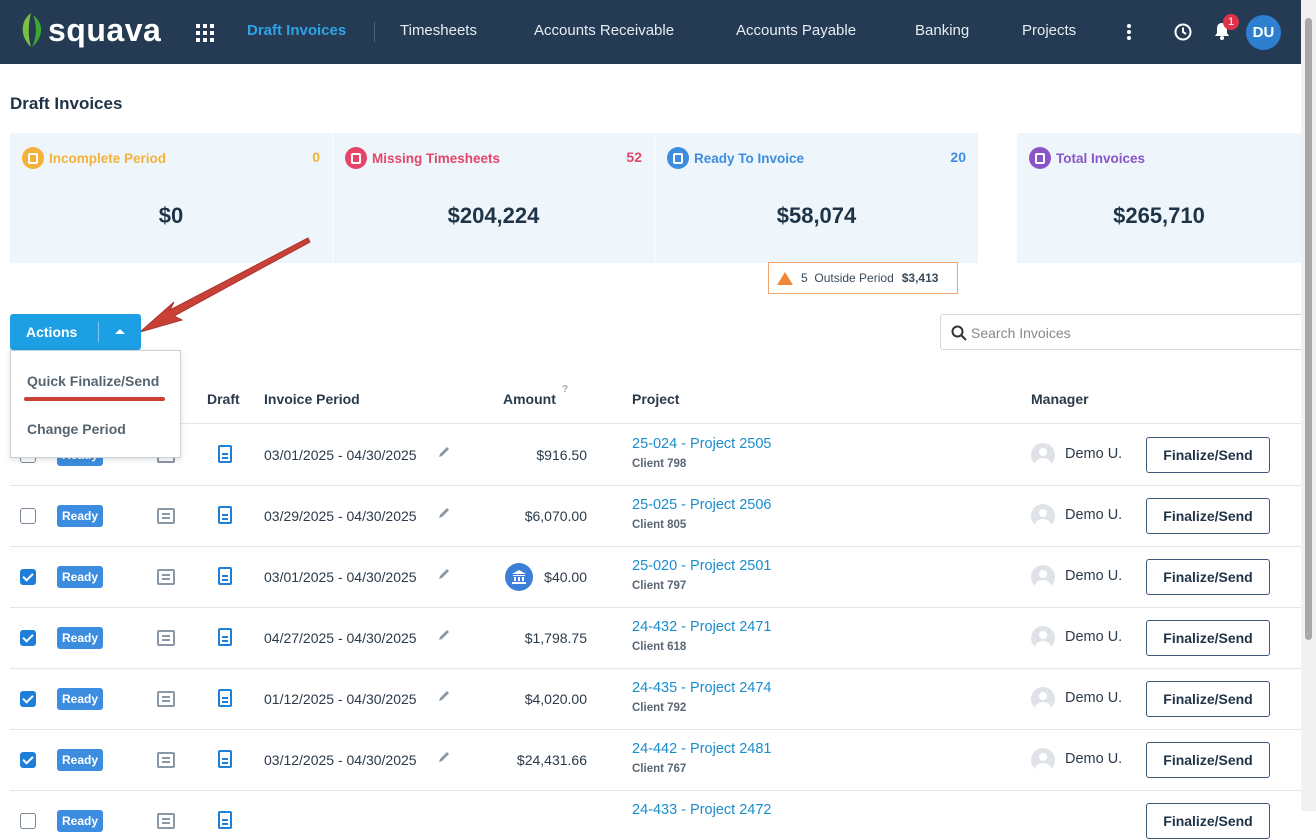 This screenshot has width=1316, height=839. What do you see at coordinates (863, 278) in the screenshot?
I see `outside-period-warning: 5 Outside Period $3,413` at bounding box center [863, 278].